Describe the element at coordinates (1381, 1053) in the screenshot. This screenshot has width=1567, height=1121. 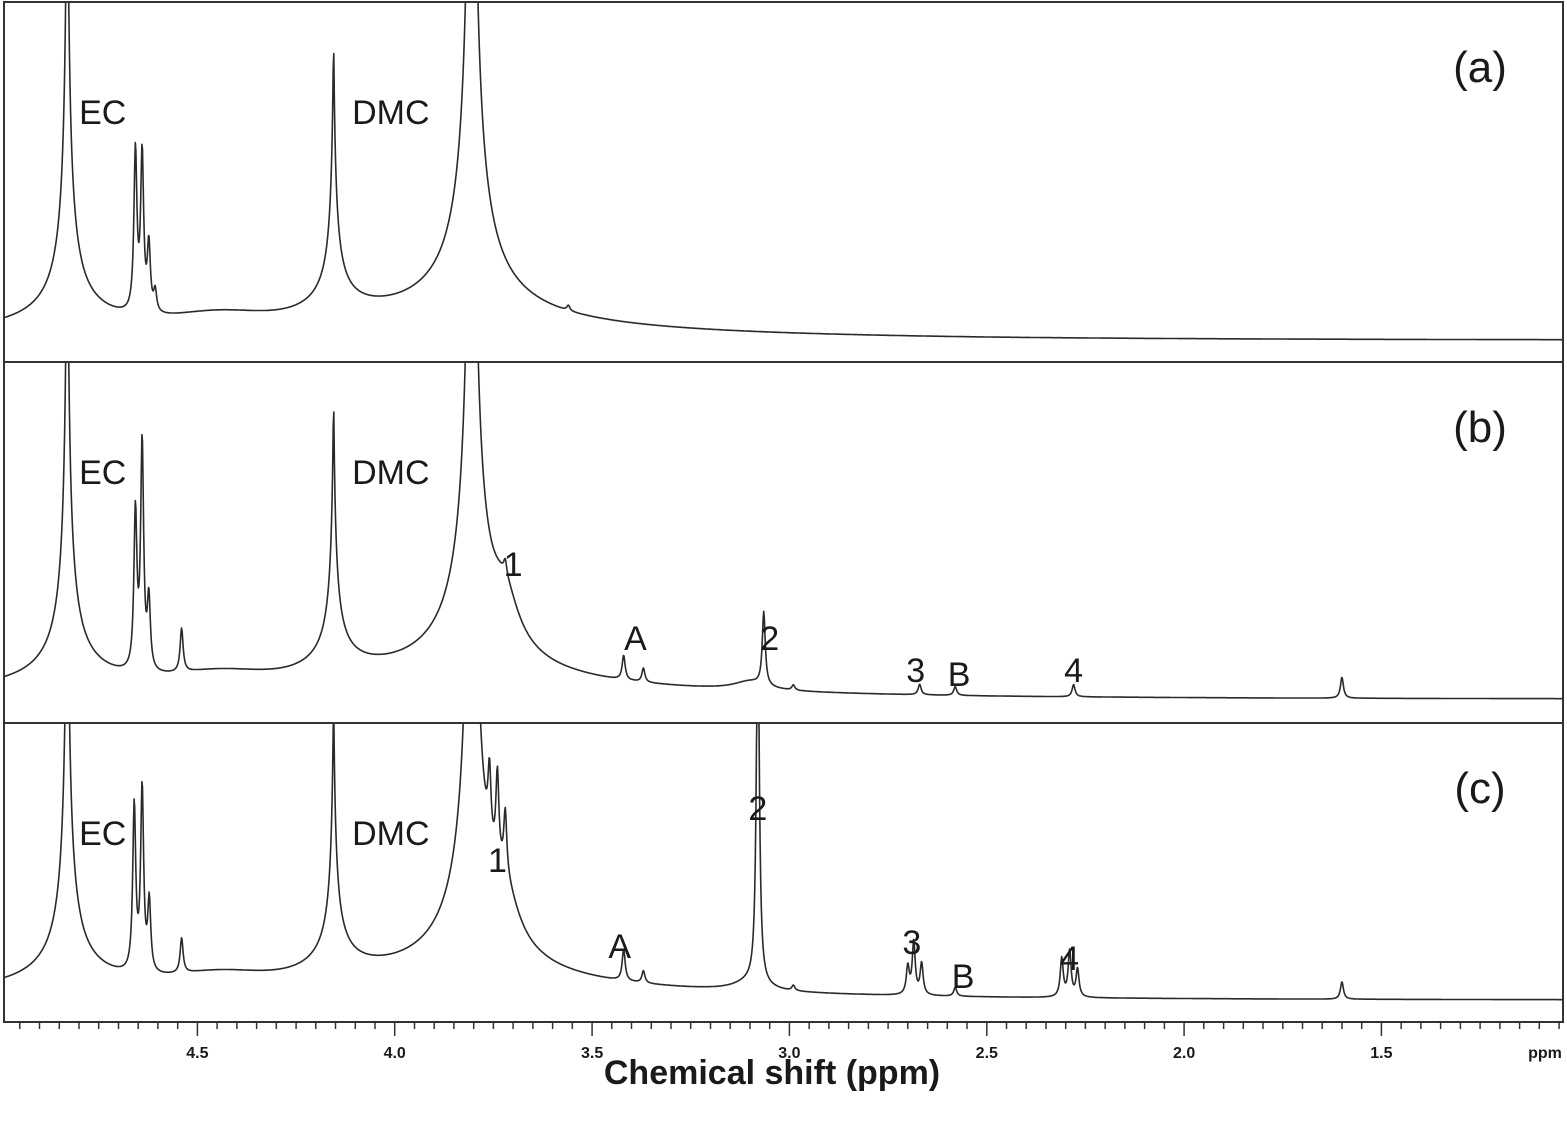
I see `x-tick-label: 1.5` at that location.